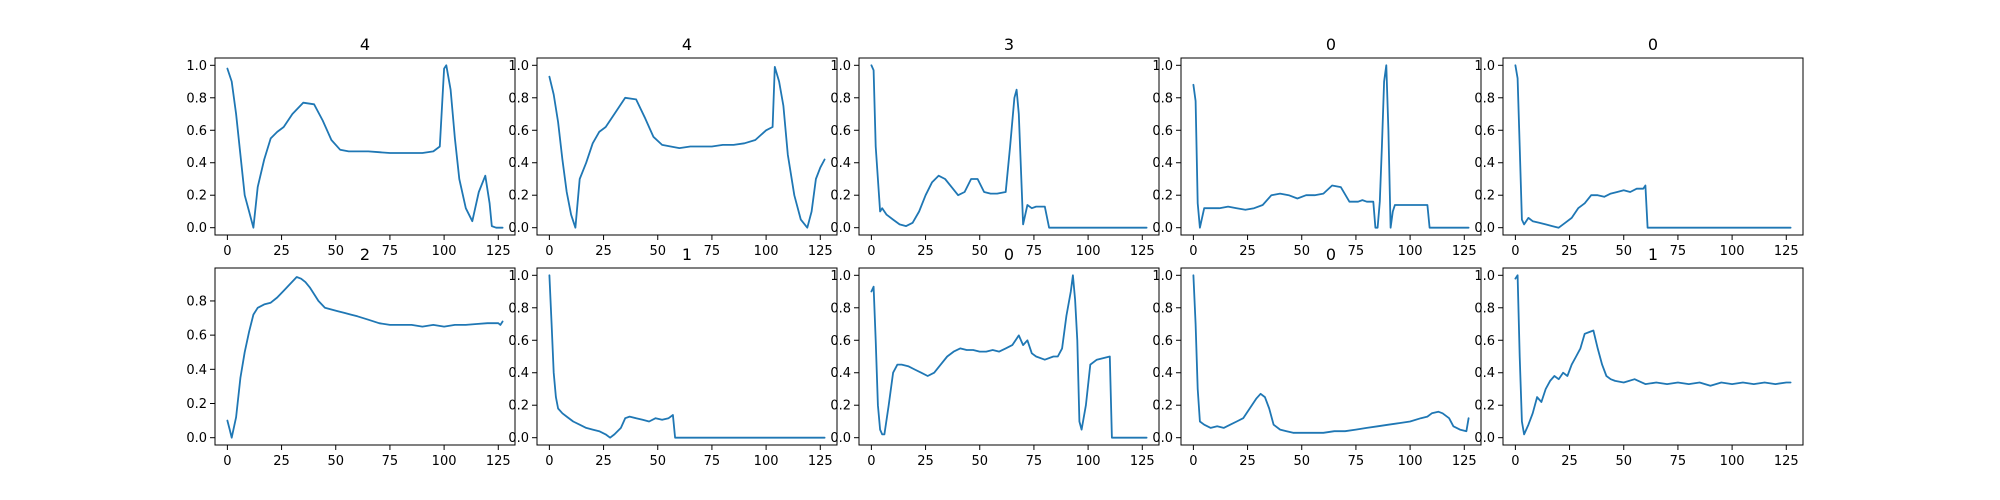  I want to click on subplot-title: 4, so click(687, 44).